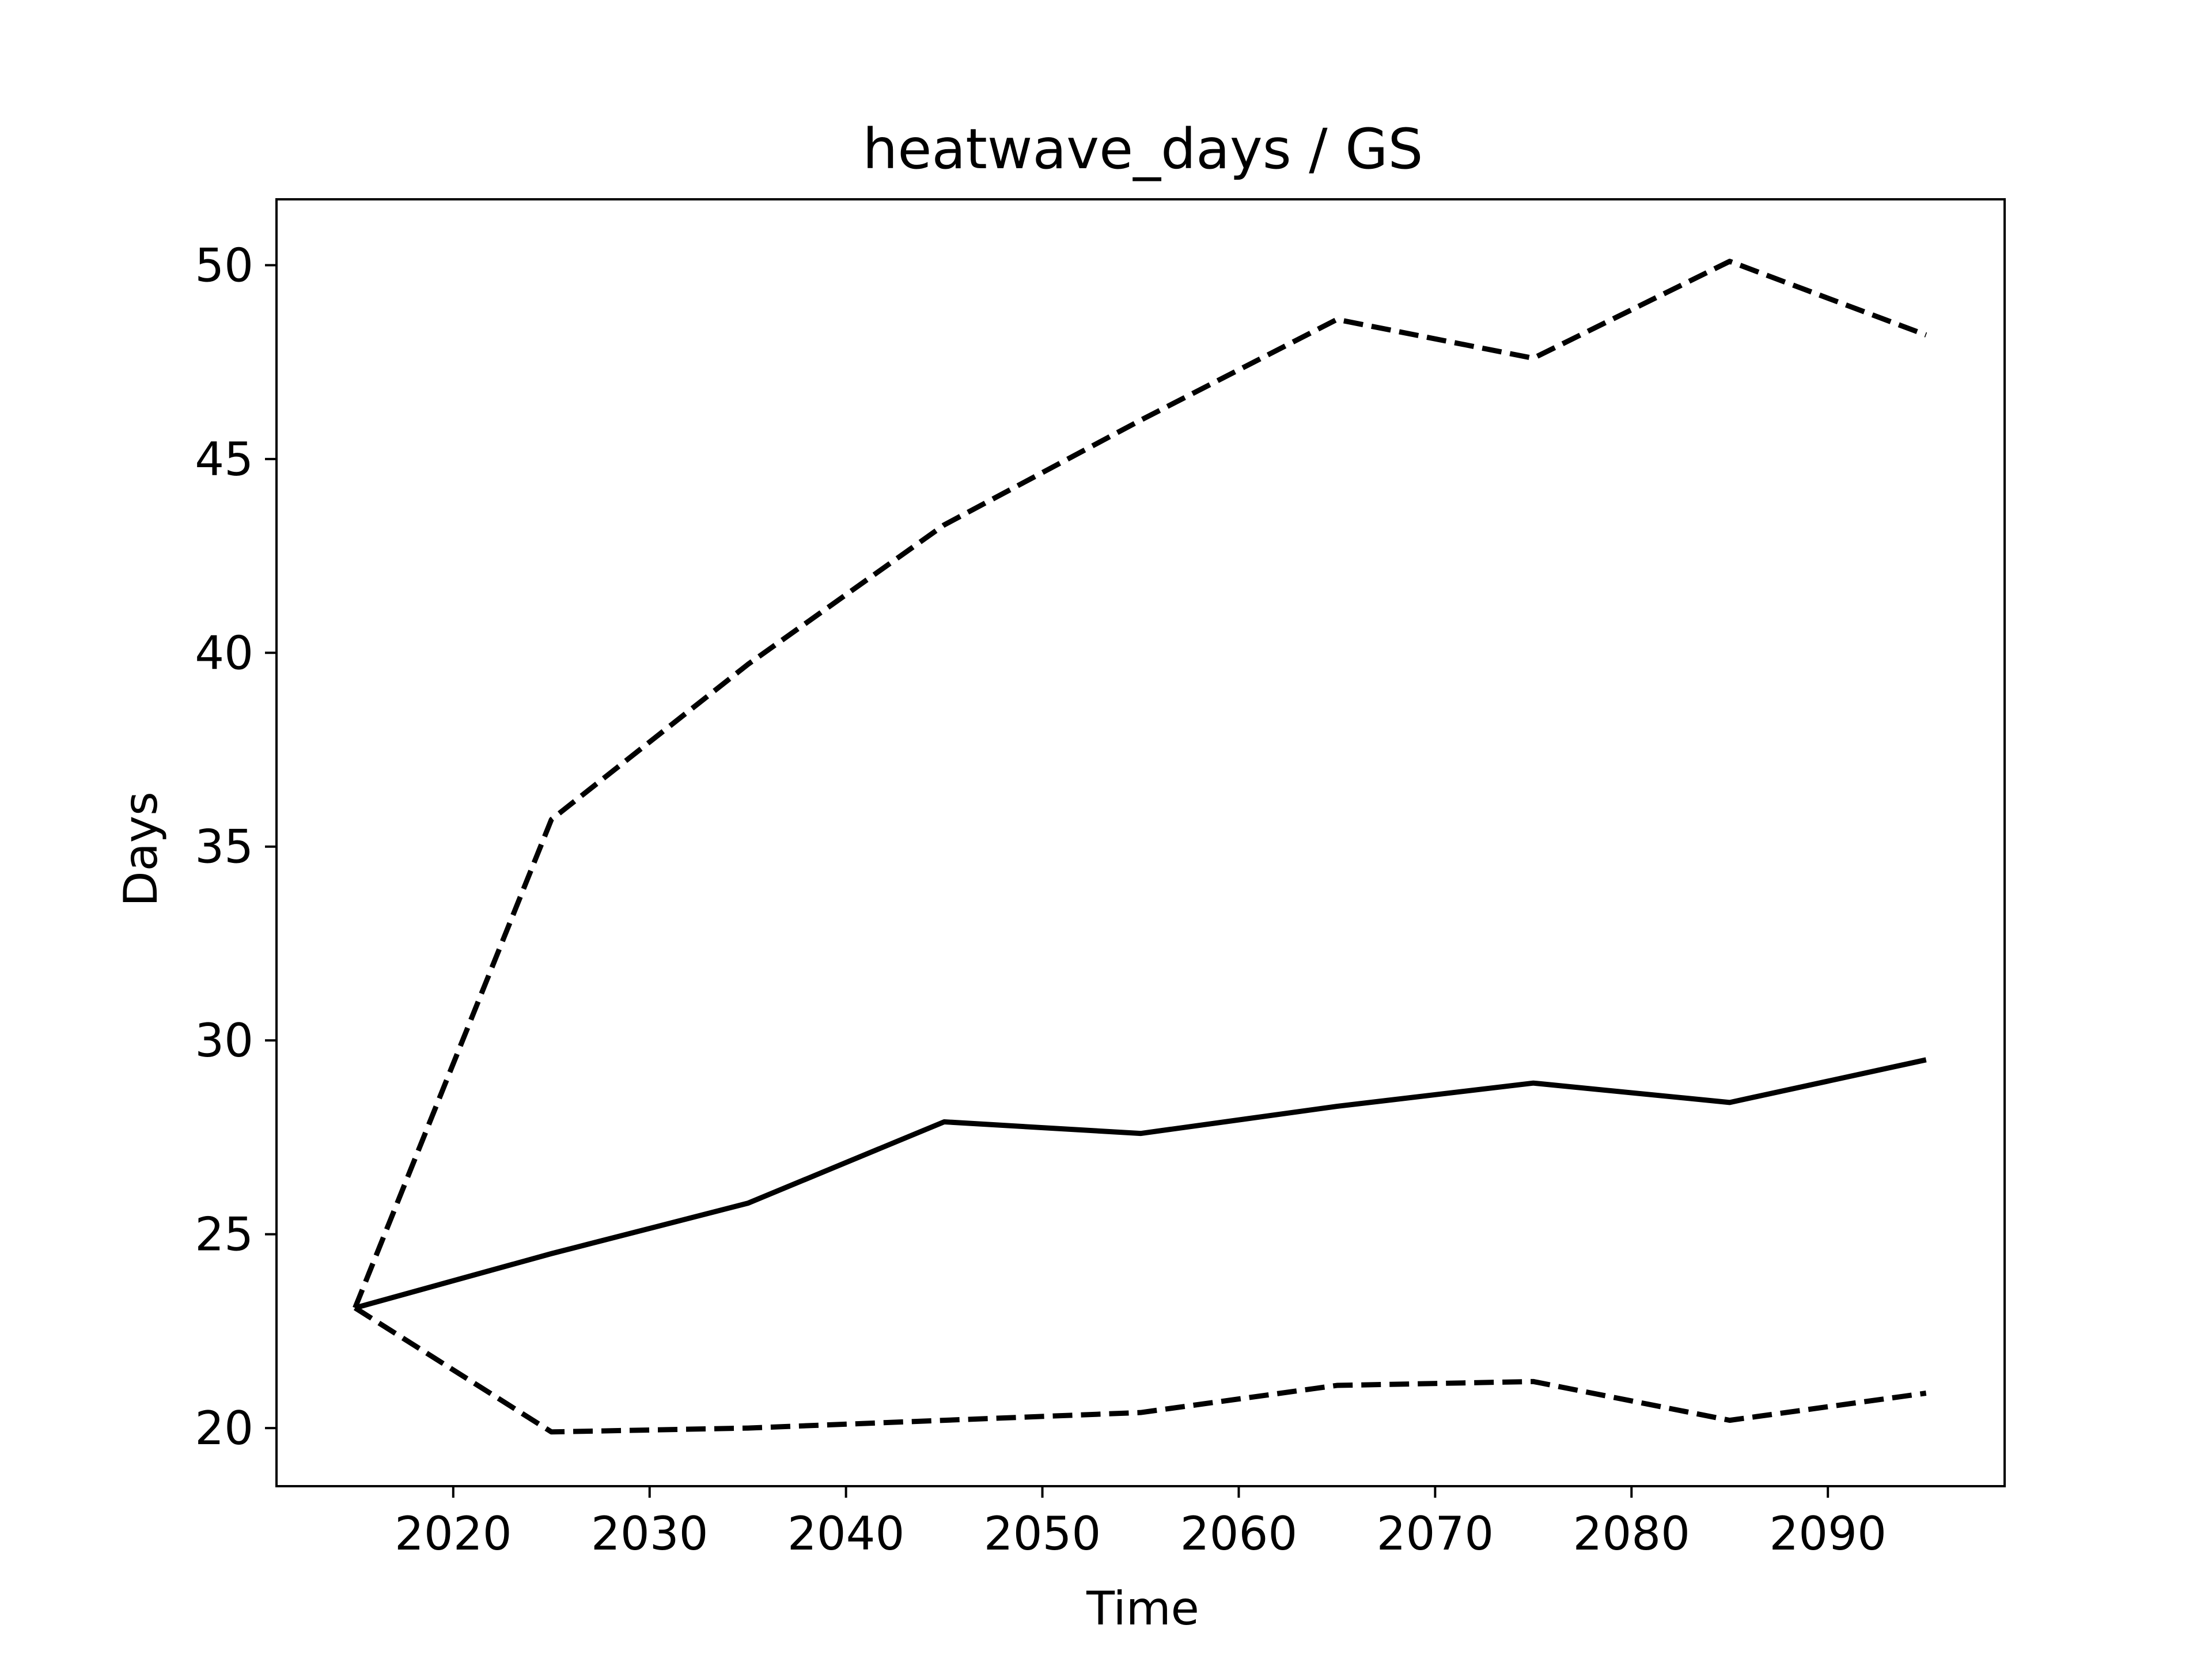 The width and height of the screenshot is (2212, 1659). I want to click on x-axis-label: Time, so click(1142, 1608).